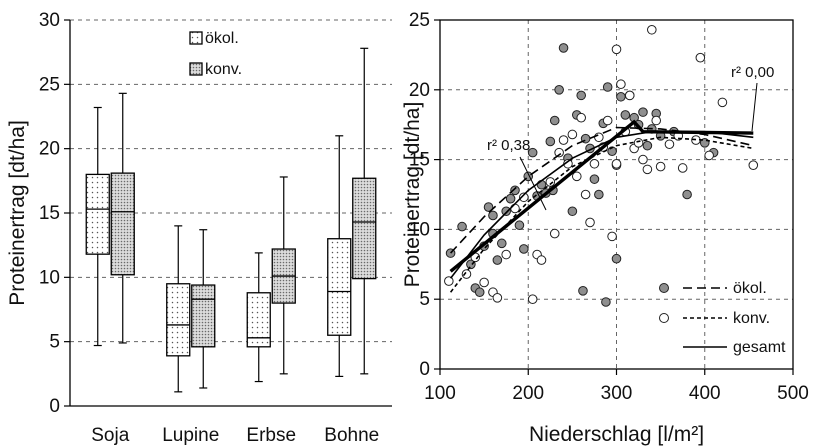 The image size is (819, 446). What do you see at coordinates (759, 347) in the screenshot?
I see `legend-label: gesamt` at bounding box center [759, 347].